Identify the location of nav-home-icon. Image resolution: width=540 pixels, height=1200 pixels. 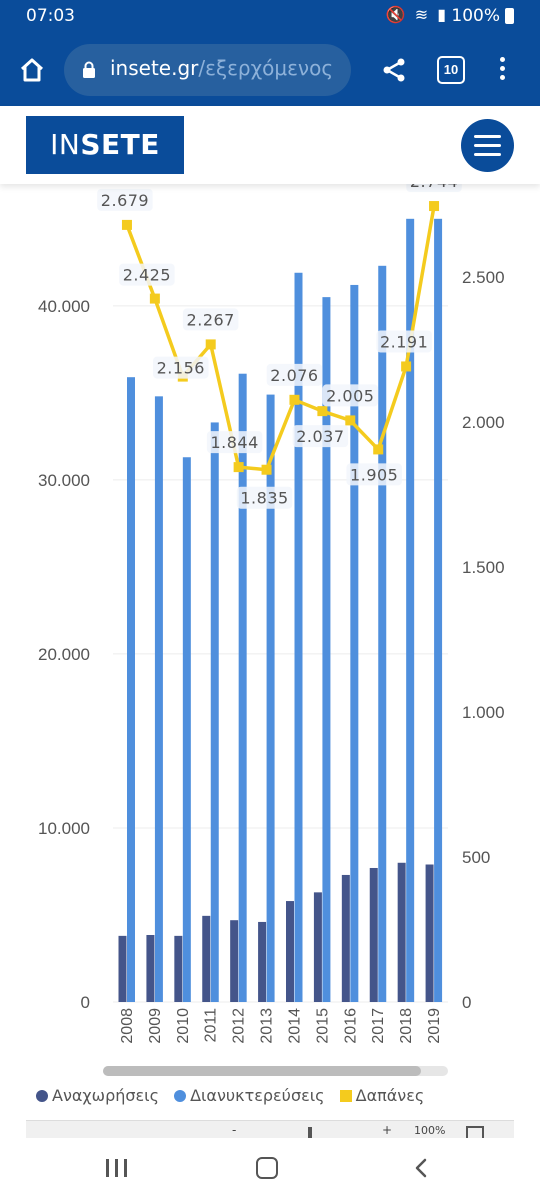
(267, 1168).